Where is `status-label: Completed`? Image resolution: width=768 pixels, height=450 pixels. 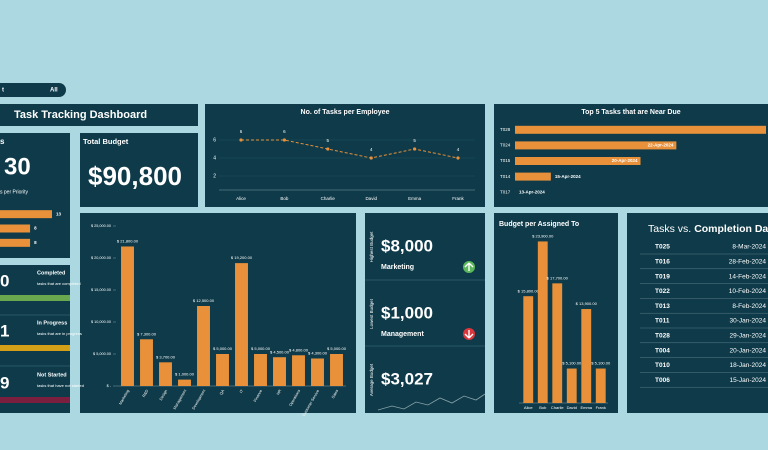
status-label: Completed is located at coordinates (51, 273).